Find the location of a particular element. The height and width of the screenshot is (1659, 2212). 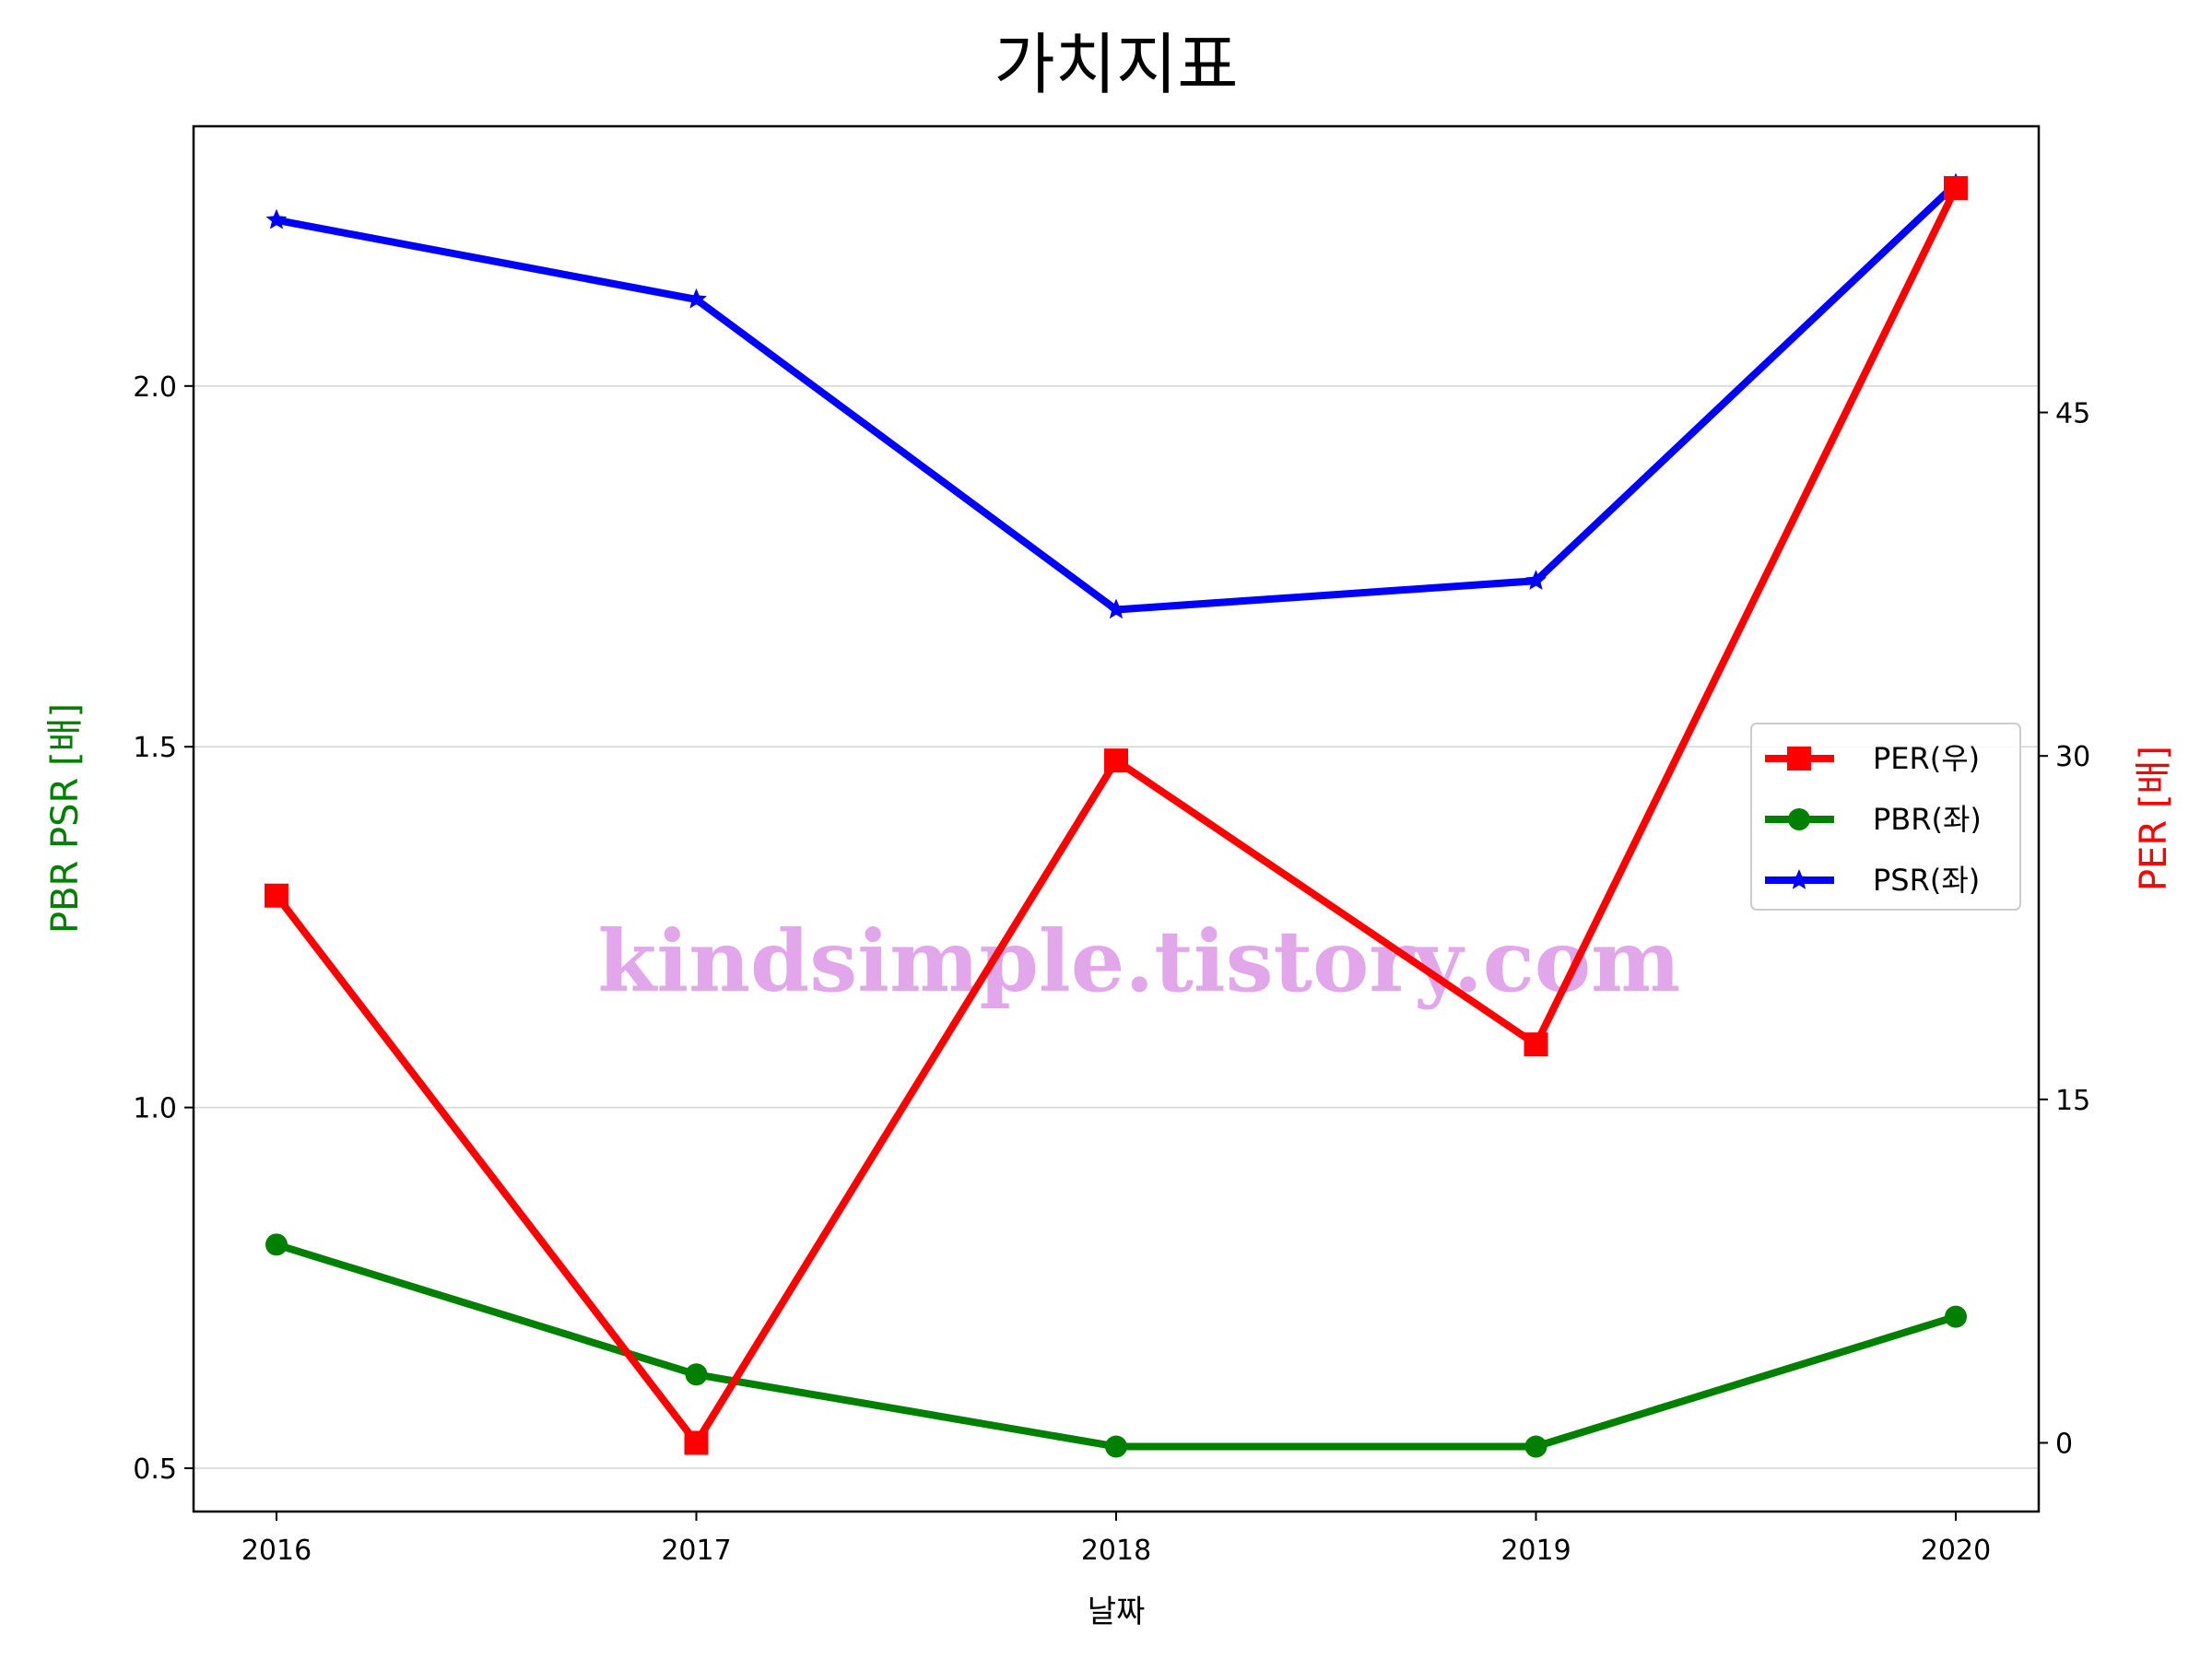

x-tick-label: 2018 is located at coordinates (1116, 1551).